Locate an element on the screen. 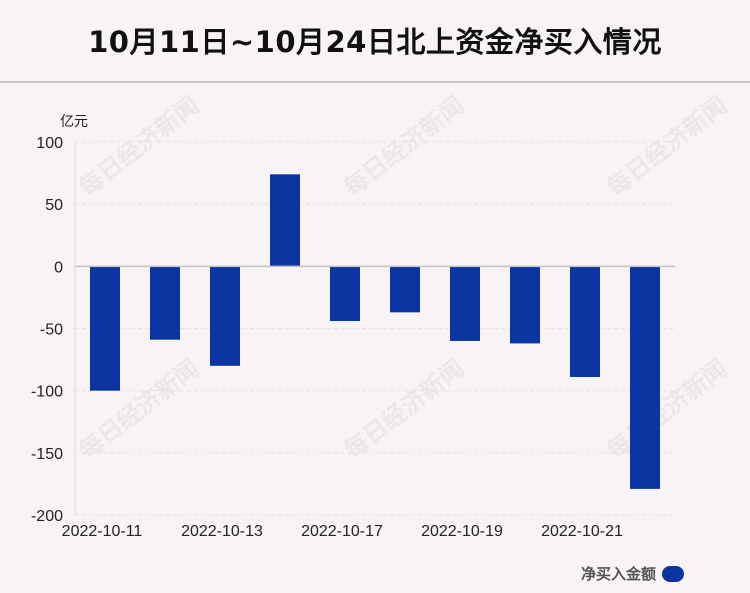 The width and height of the screenshot is (750, 593). x-tick-label: 2022-10-17 is located at coordinates (342, 531).